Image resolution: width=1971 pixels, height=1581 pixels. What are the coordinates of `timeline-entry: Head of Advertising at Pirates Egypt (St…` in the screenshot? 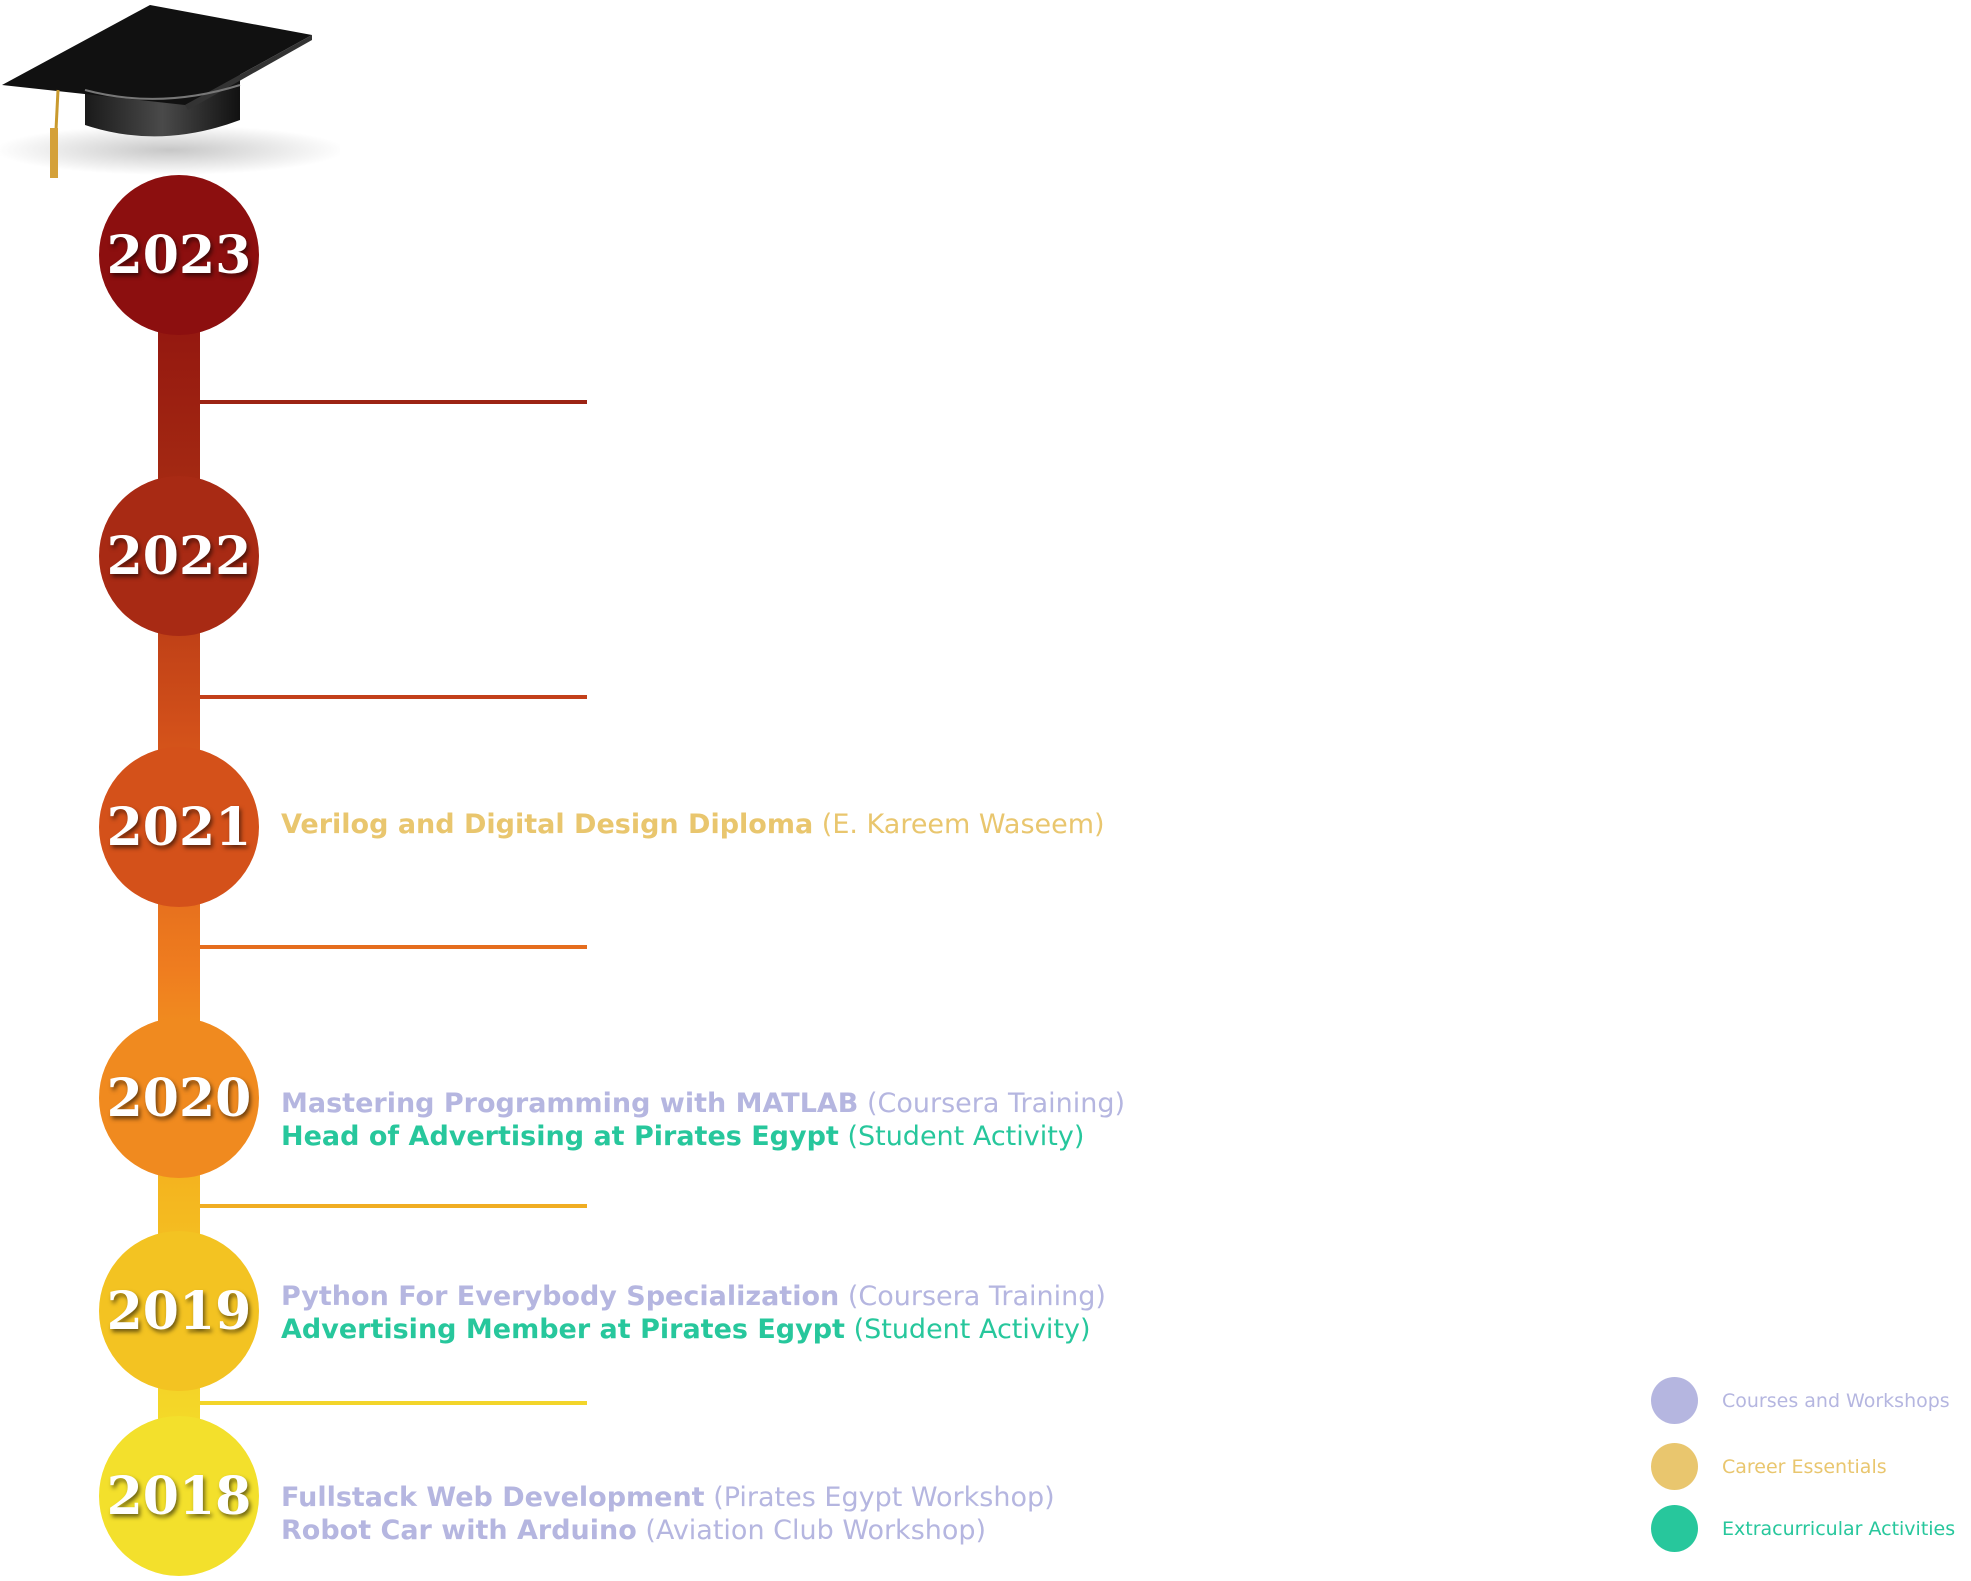 It's located at (703, 1136).